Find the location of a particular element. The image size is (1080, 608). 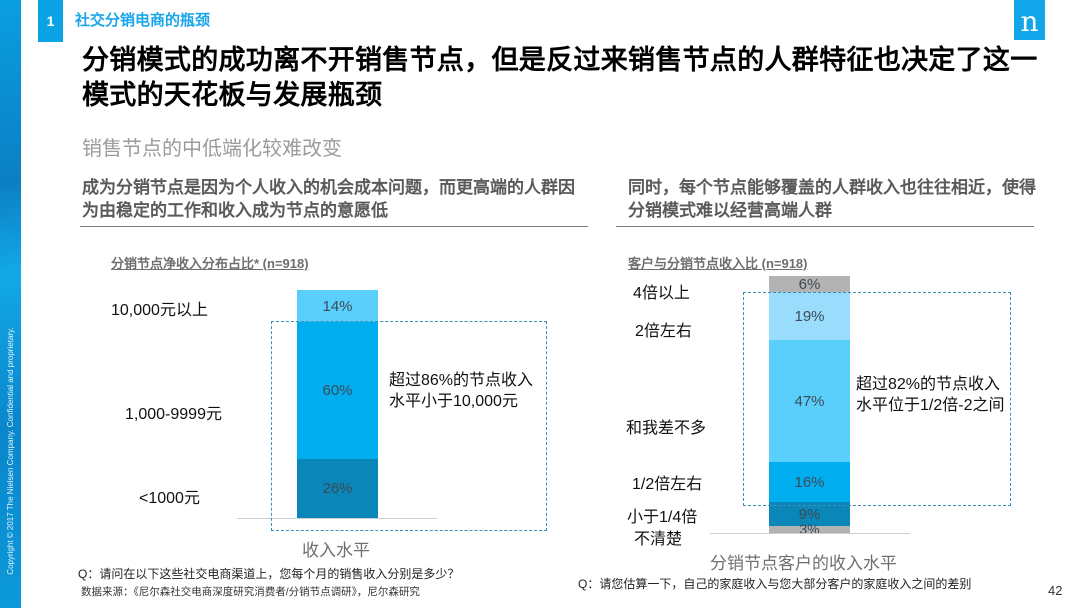

category-label: 10,000元以上 is located at coordinates (159, 310).